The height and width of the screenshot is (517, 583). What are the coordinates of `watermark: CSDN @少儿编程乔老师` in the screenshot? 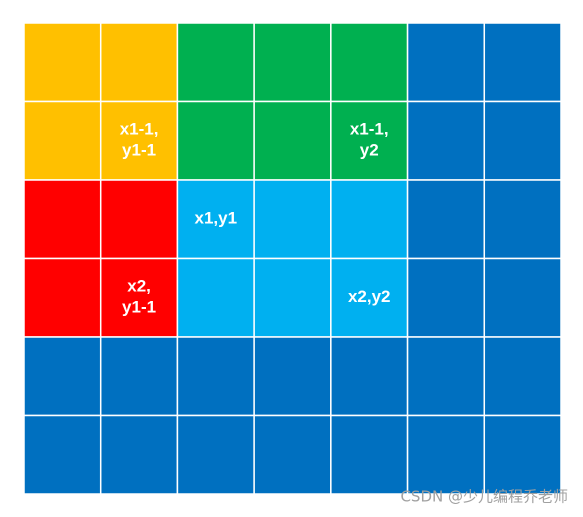 It's located at (484, 497).